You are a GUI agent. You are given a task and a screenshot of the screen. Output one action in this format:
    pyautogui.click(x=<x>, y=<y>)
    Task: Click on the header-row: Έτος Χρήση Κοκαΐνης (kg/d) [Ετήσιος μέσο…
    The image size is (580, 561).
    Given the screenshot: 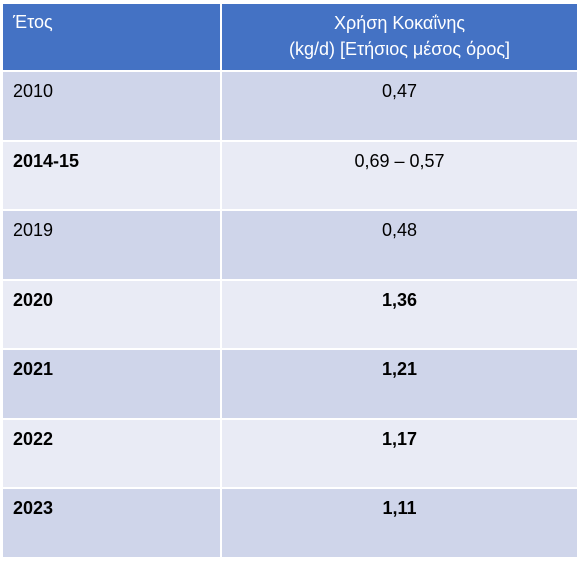 What is the action you would take?
    pyautogui.click(x=290, y=37)
    